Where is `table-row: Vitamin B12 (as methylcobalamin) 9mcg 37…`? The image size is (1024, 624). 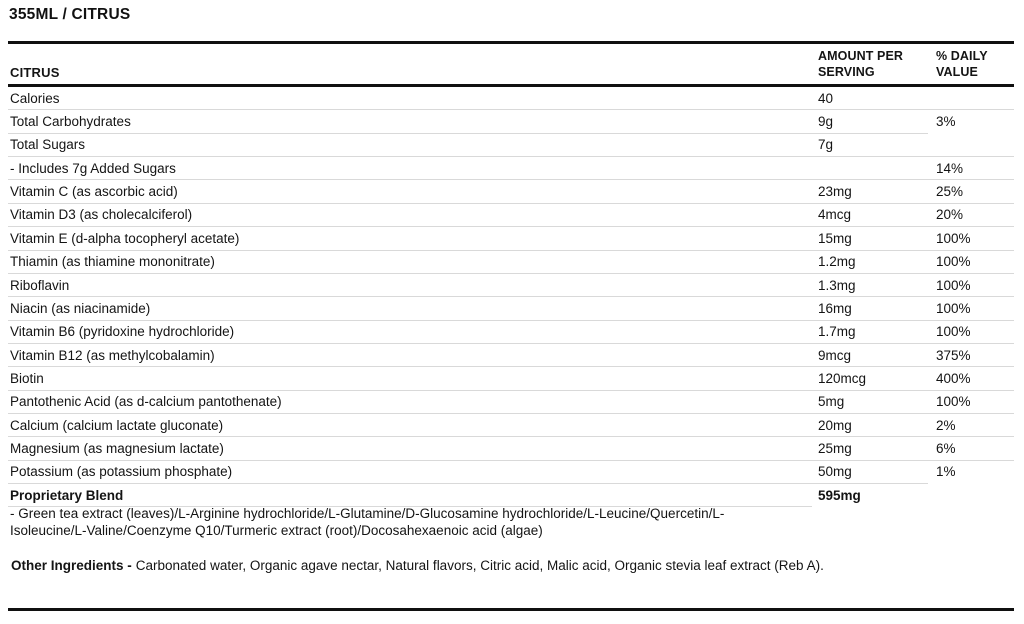
table-row: Vitamin B12 (as methylcobalamin) 9mcg 37… is located at coordinates (511, 355).